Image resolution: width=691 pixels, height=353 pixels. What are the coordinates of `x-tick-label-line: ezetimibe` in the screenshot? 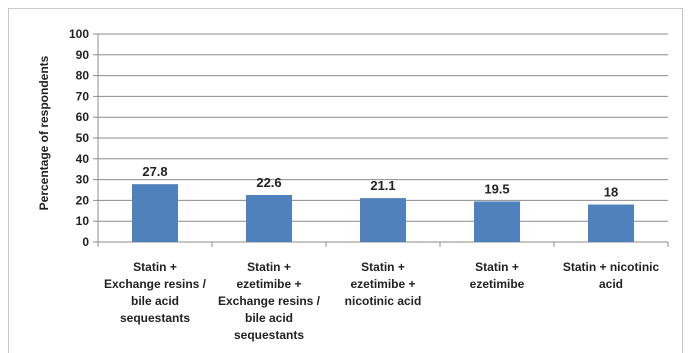 It's located at (497, 284).